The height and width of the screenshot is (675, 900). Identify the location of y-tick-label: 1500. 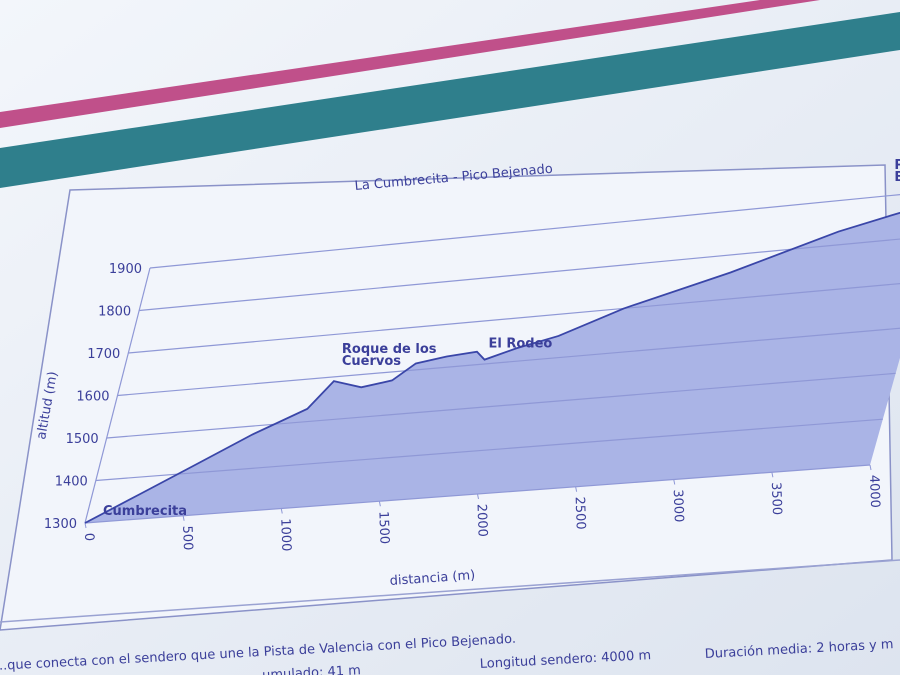
(82, 439).